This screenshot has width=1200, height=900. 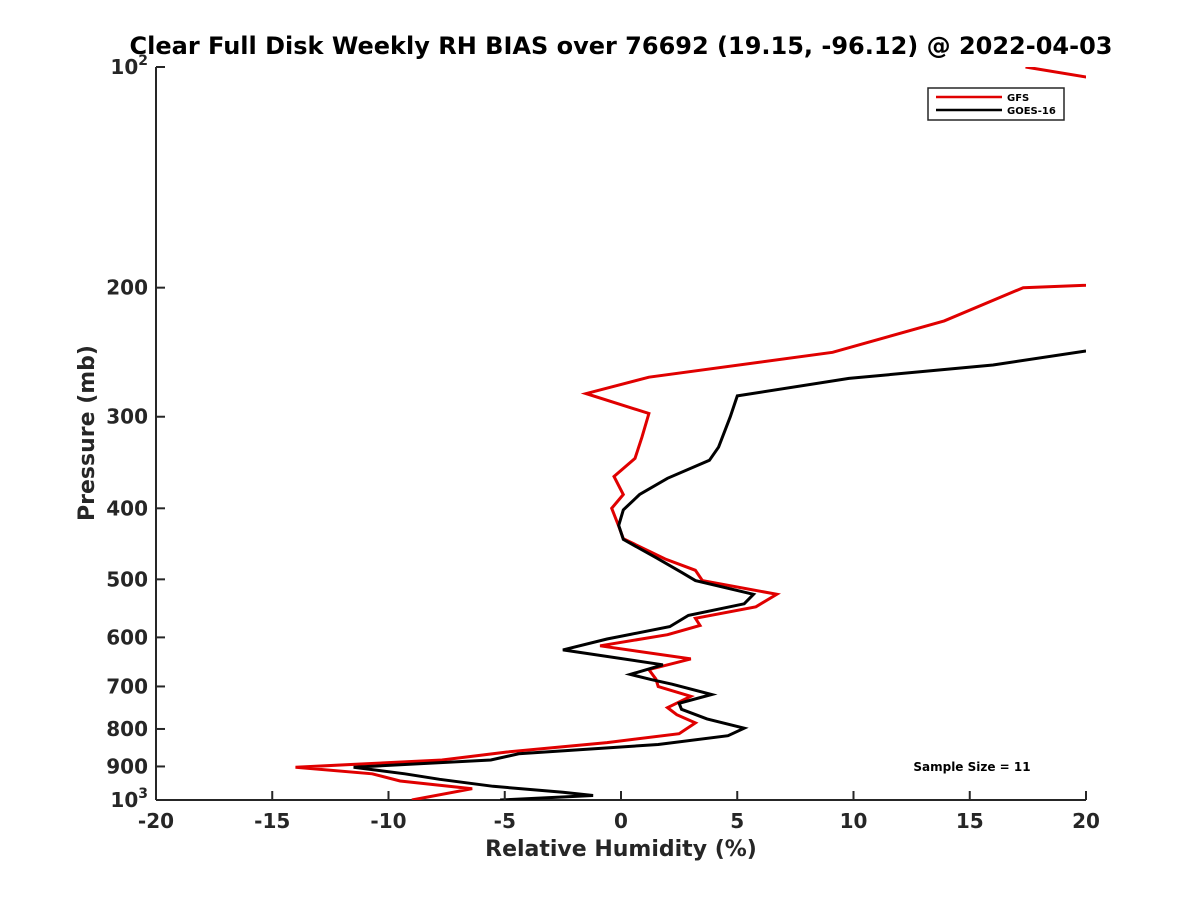 I want to click on x-tick-label: 10, so click(x=854, y=821).